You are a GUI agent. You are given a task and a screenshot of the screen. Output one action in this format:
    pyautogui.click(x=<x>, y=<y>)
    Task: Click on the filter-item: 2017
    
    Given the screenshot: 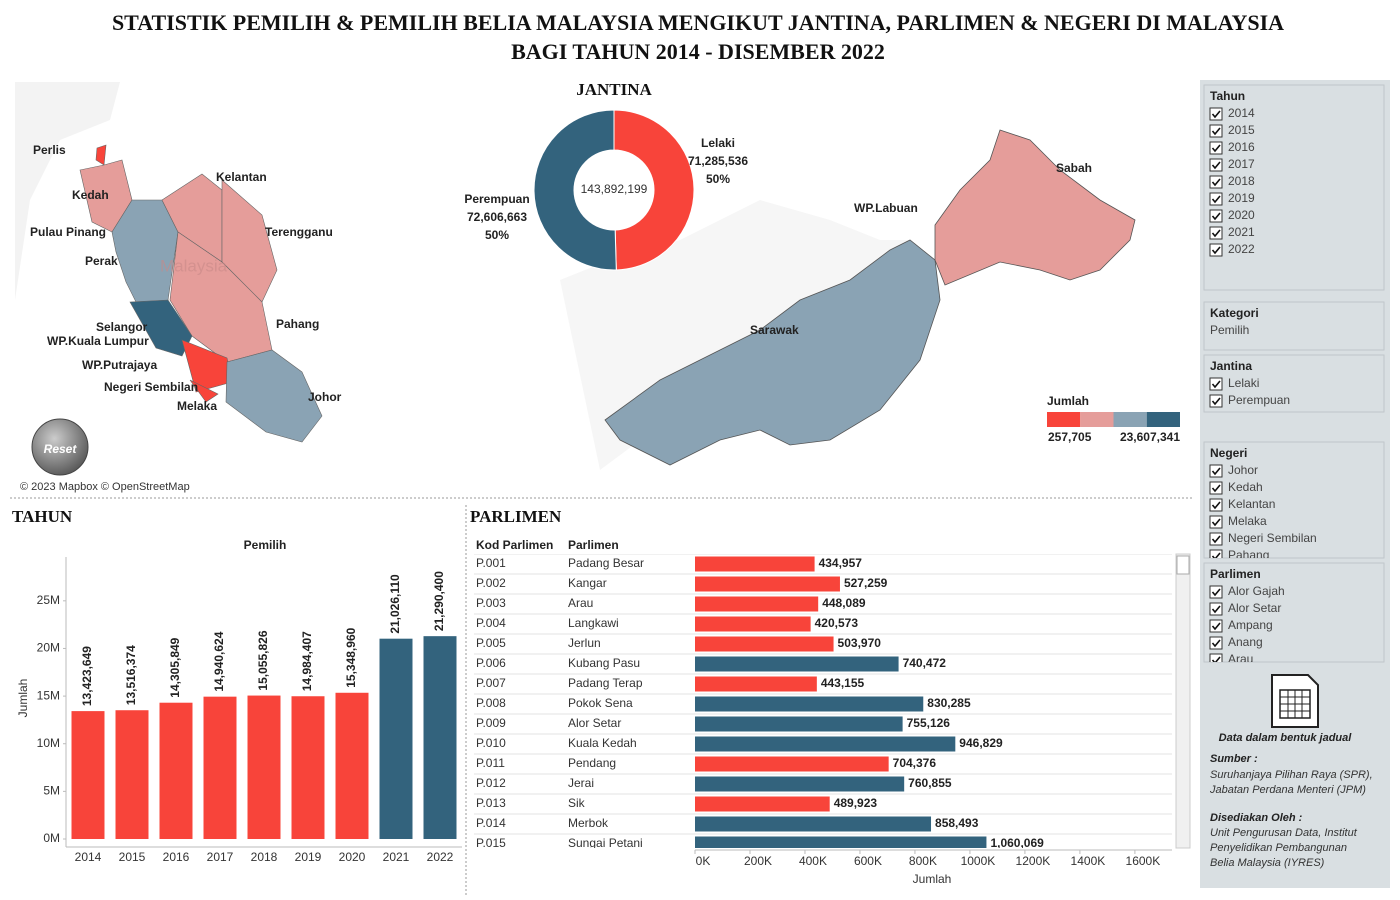 What is the action you would take?
    pyautogui.click(x=1241, y=164)
    